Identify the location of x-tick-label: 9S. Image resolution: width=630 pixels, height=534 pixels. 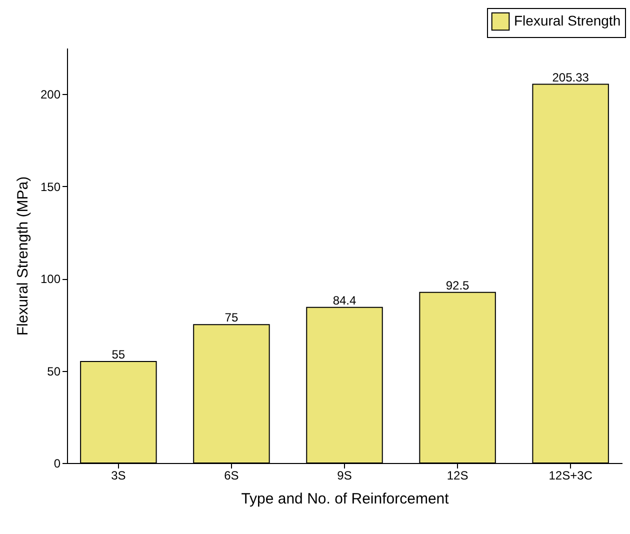
(344, 475).